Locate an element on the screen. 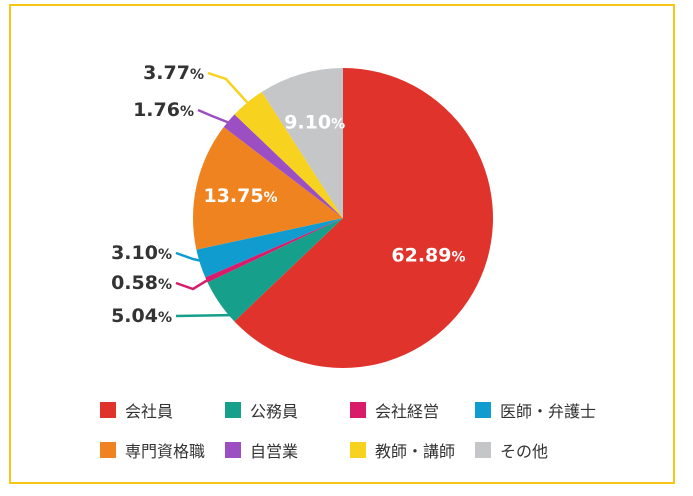 This screenshot has width=693, height=496. legend: 会社員 公務員 会社経営 医師・弁護士専門資格職 自営業 教師・講師 その他 is located at coordinates (348, 430).